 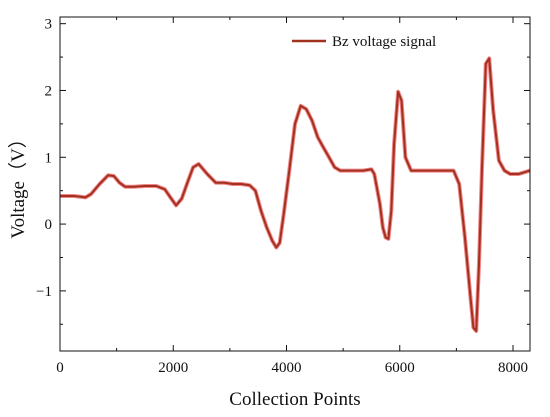 What do you see at coordinates (49, 25) in the screenshot?
I see `y-tick-label: 3` at bounding box center [49, 25].